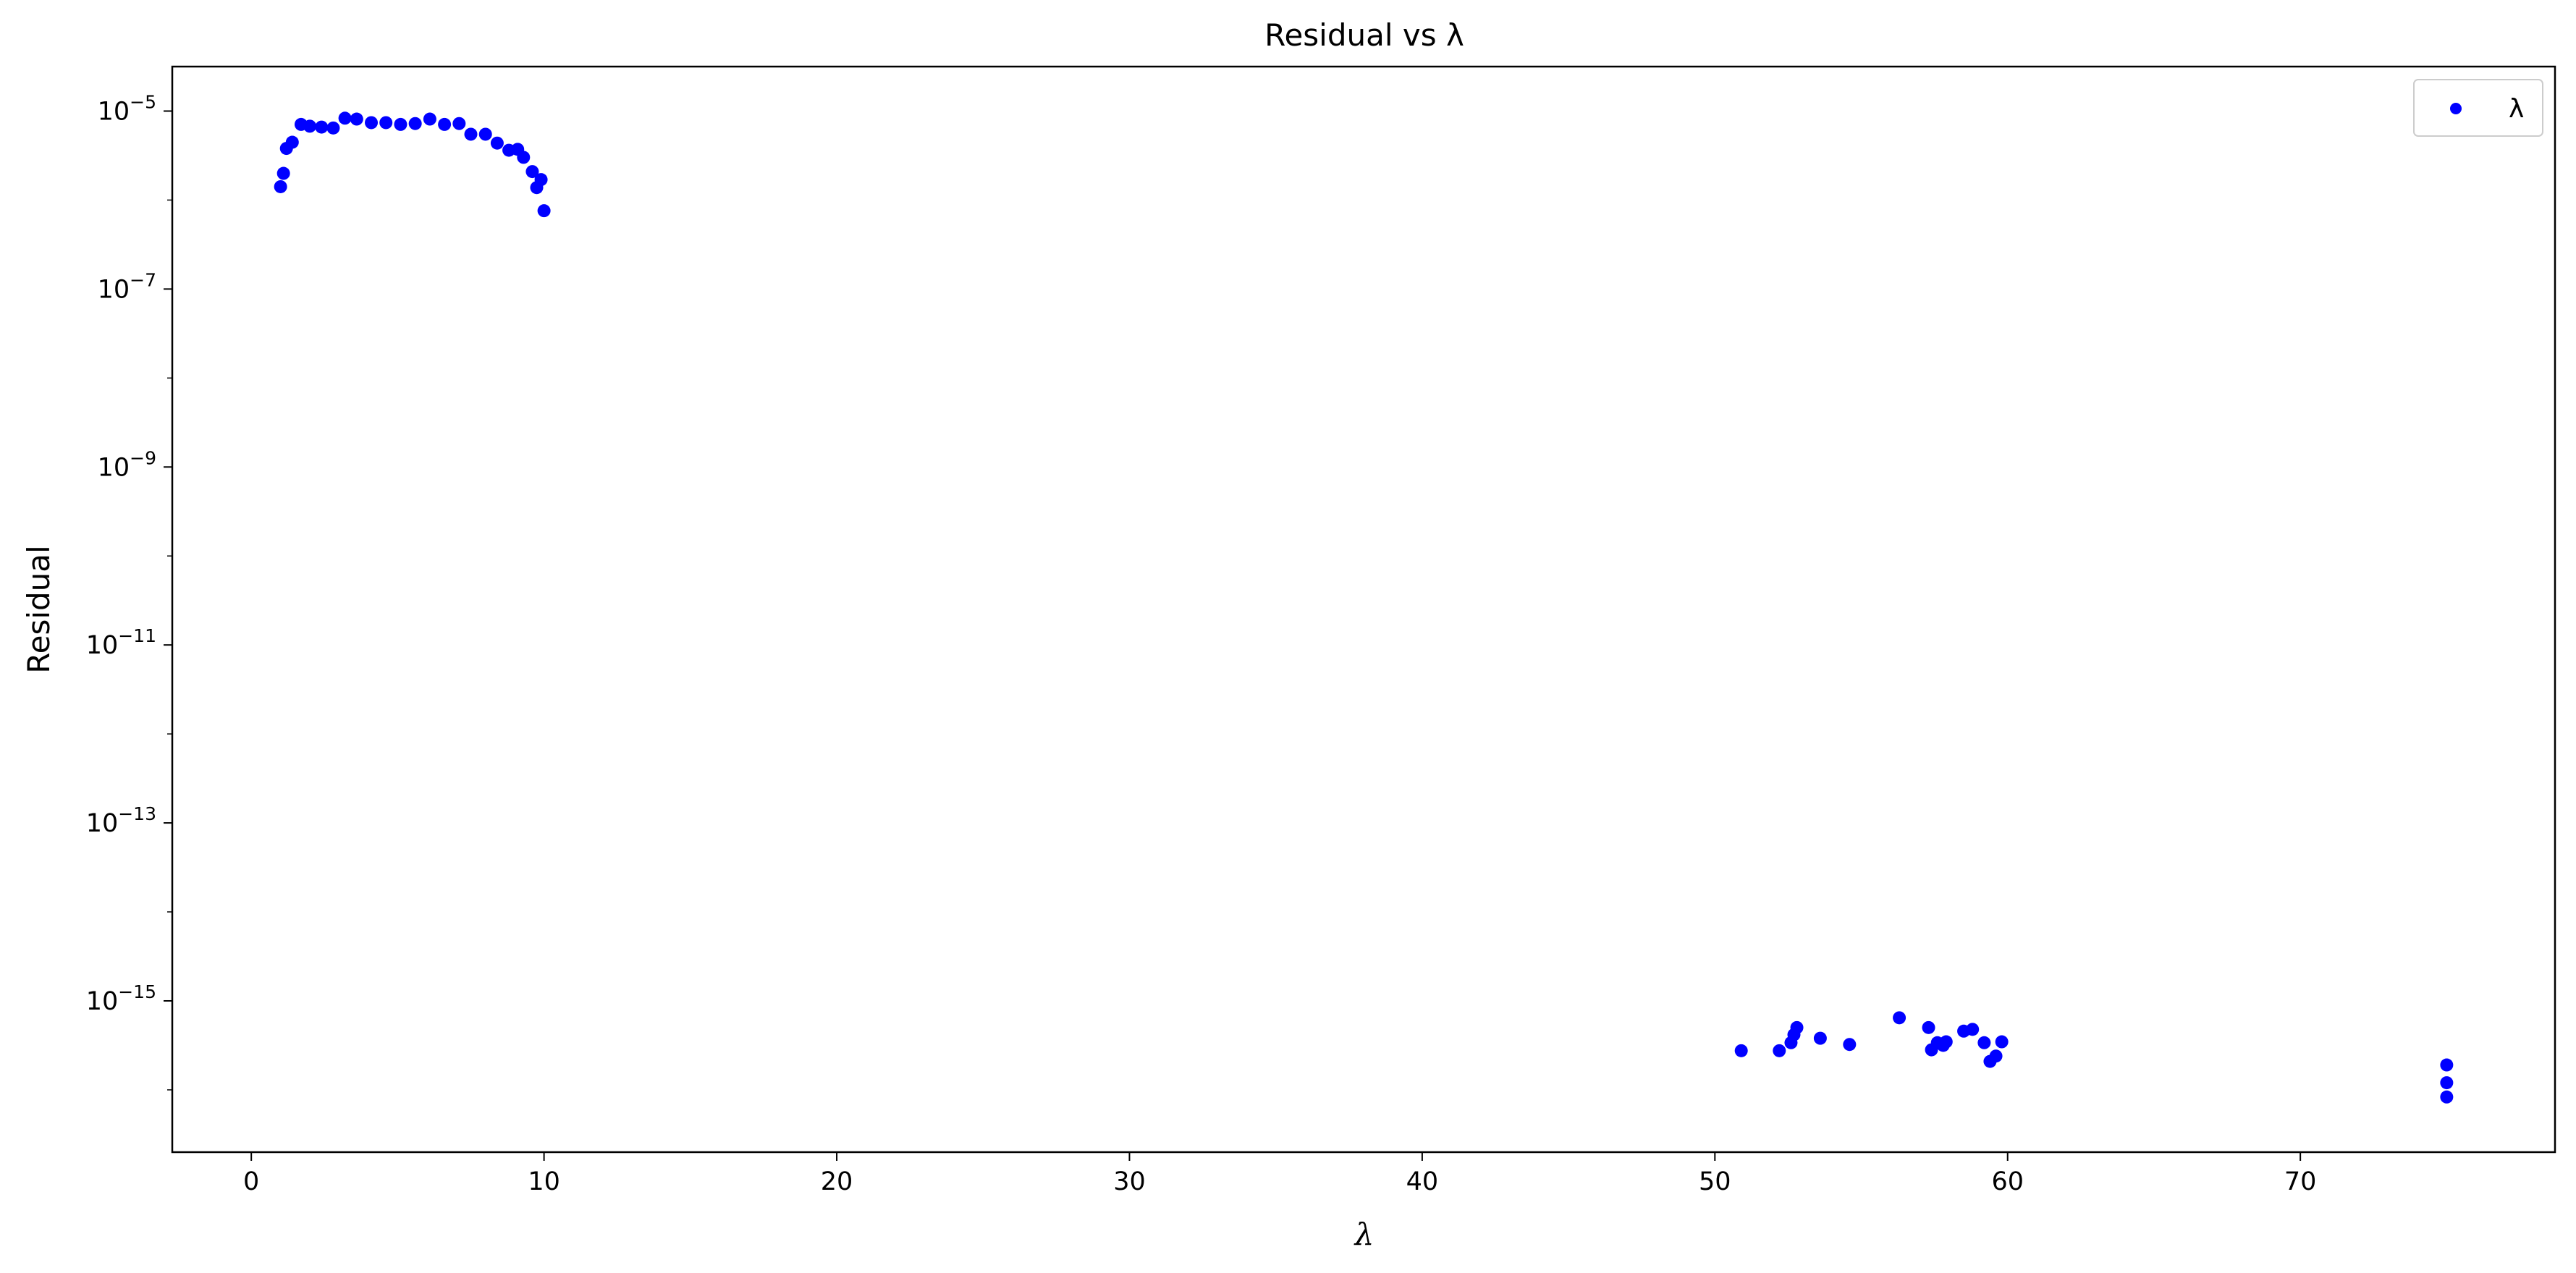  Describe the element at coordinates (2008, 1181) in the screenshot. I see `x-tick-label: 60` at that location.